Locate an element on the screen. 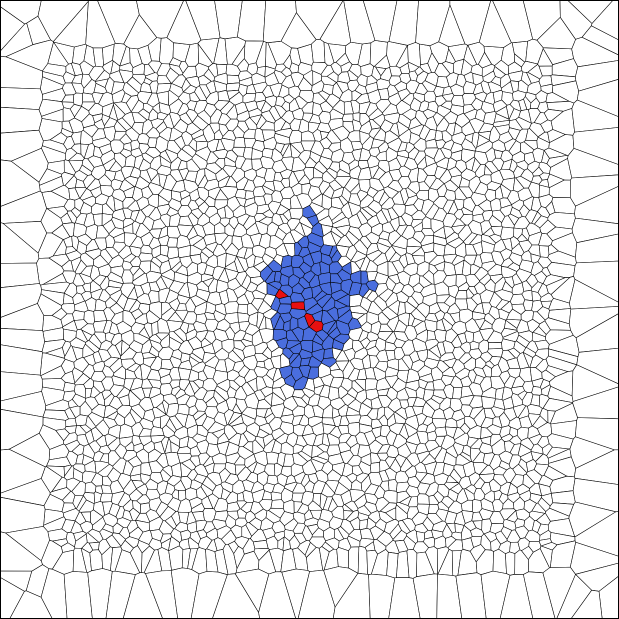  selected-region-cell is located at coordinates (328, 353).